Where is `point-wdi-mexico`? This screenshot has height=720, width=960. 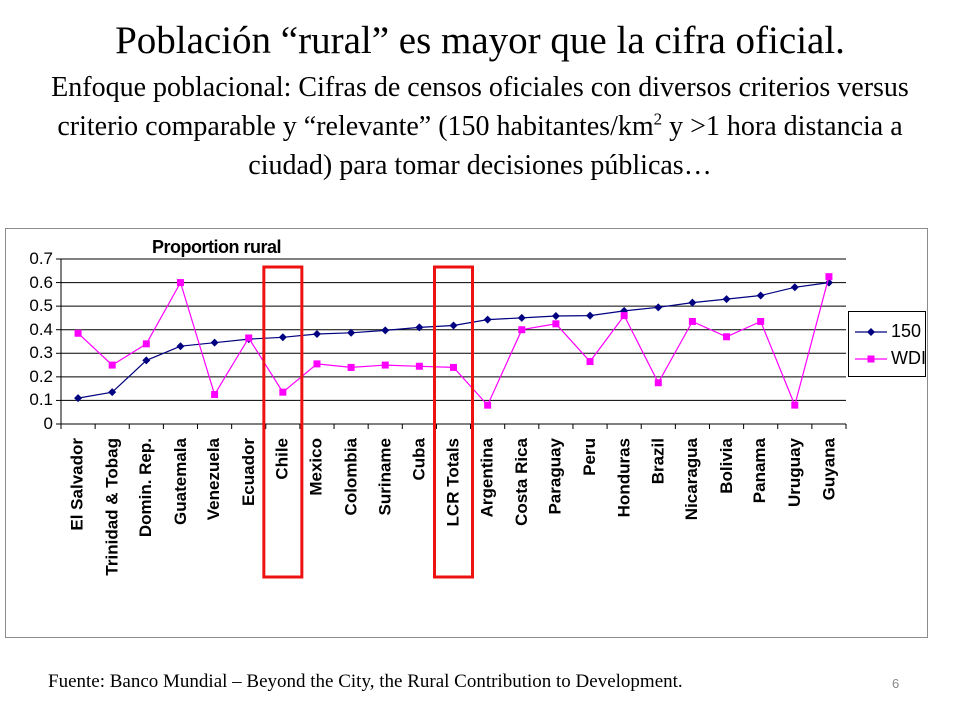 point-wdi-mexico is located at coordinates (317, 364).